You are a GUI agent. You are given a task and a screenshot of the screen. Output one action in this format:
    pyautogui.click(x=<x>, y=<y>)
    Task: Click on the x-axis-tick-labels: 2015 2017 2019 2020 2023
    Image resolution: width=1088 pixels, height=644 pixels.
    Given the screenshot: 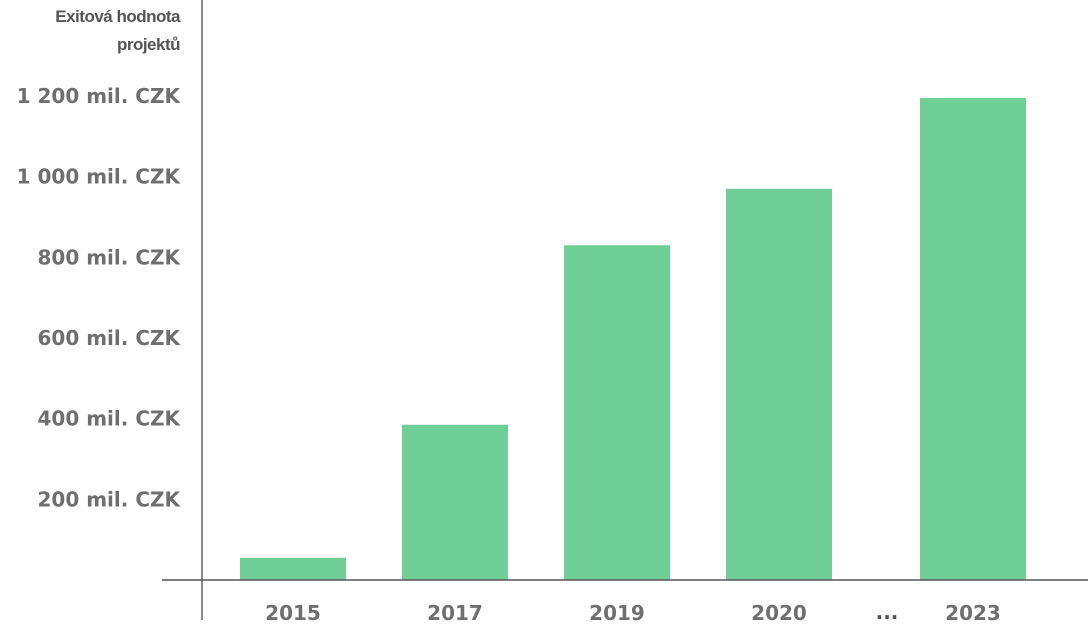 What is the action you would take?
    pyautogui.click(x=633, y=613)
    